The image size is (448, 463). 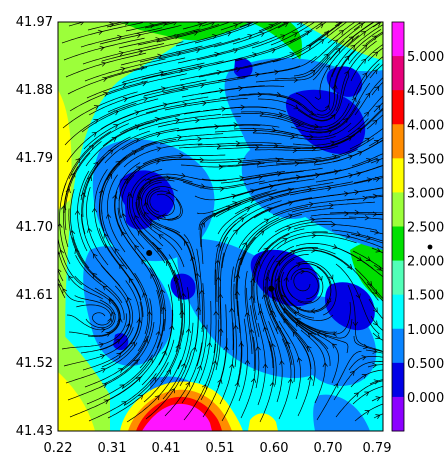 What do you see at coordinates (425, 296) in the screenshot?
I see `colorbar-label: 1.500` at bounding box center [425, 296].